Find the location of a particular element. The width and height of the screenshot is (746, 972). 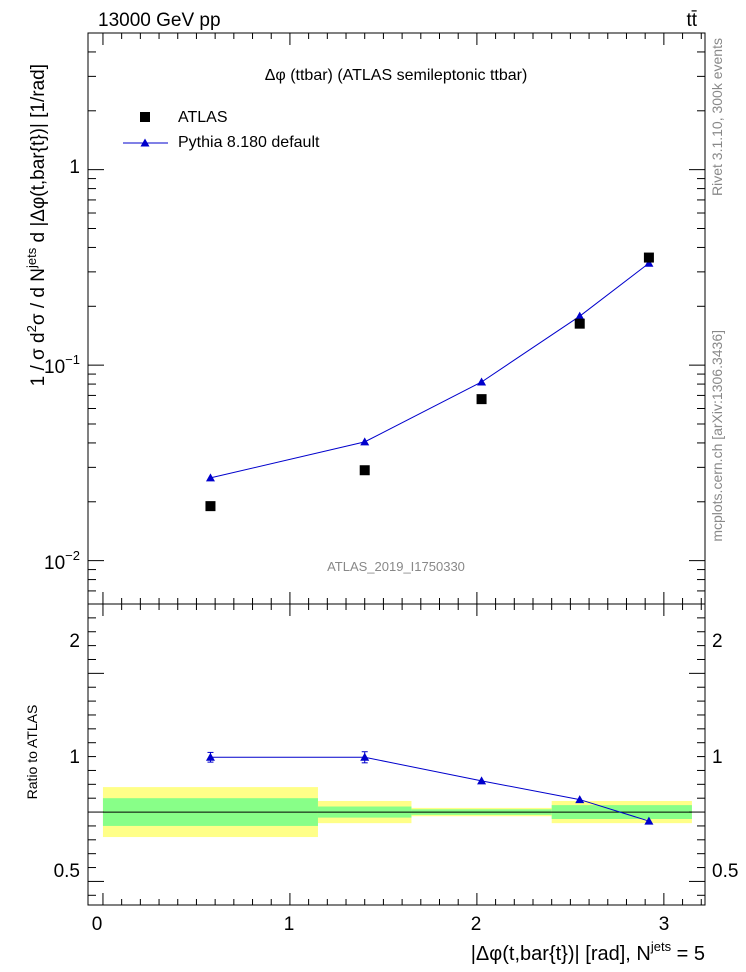

legend-pythia-label: Pythia 8.180 default is located at coordinates (249, 142).